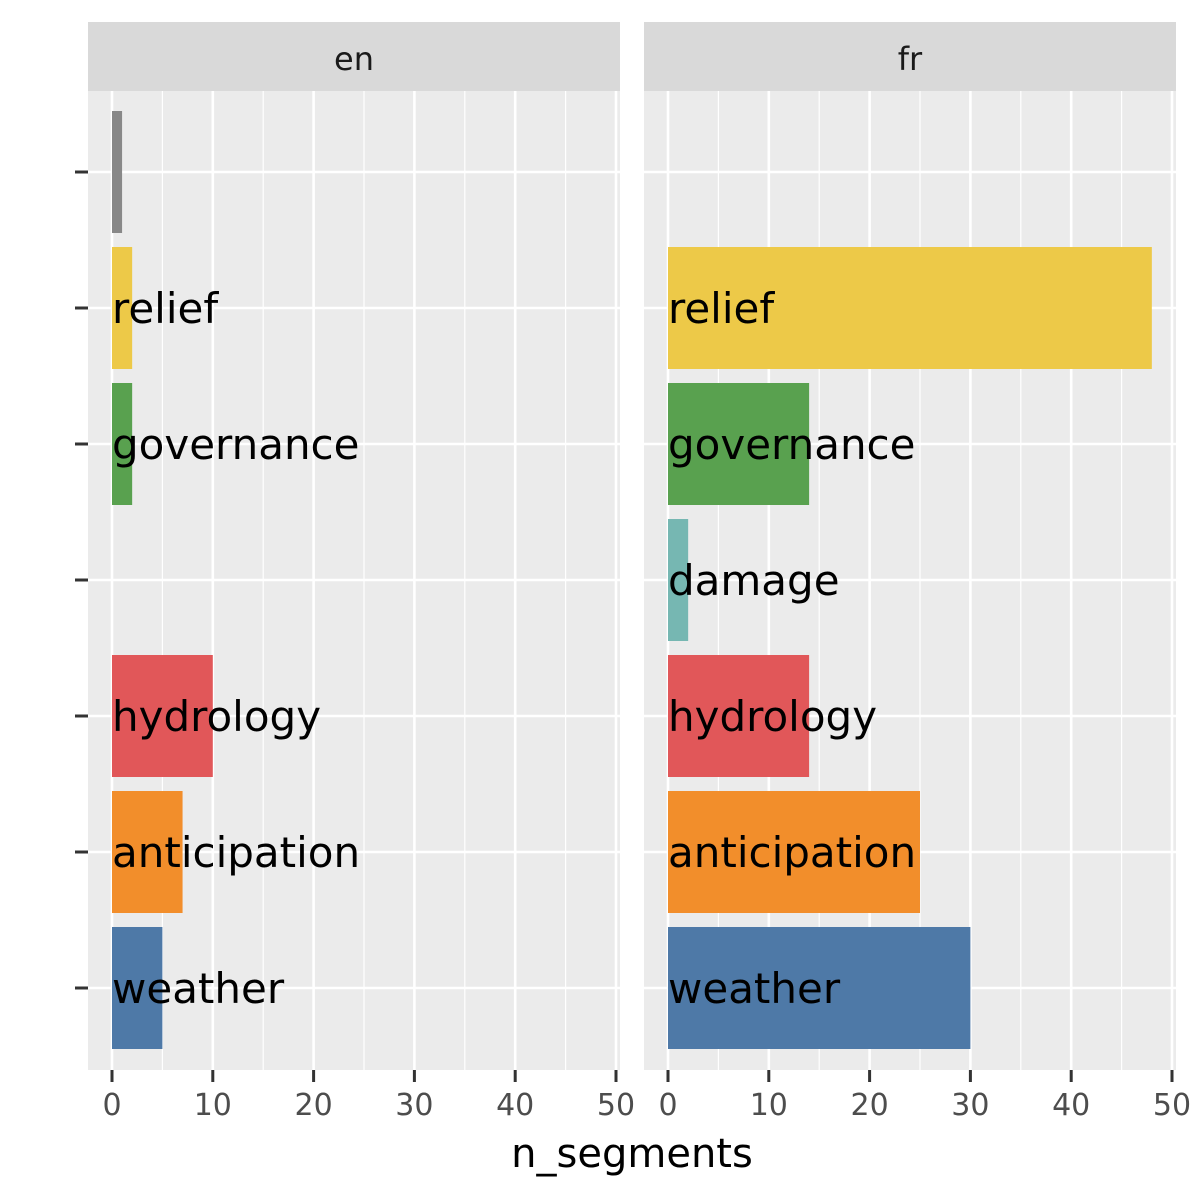 The width and height of the screenshot is (1200, 1200). I want to click on x-axis-title: n_segments, so click(632, 1154).